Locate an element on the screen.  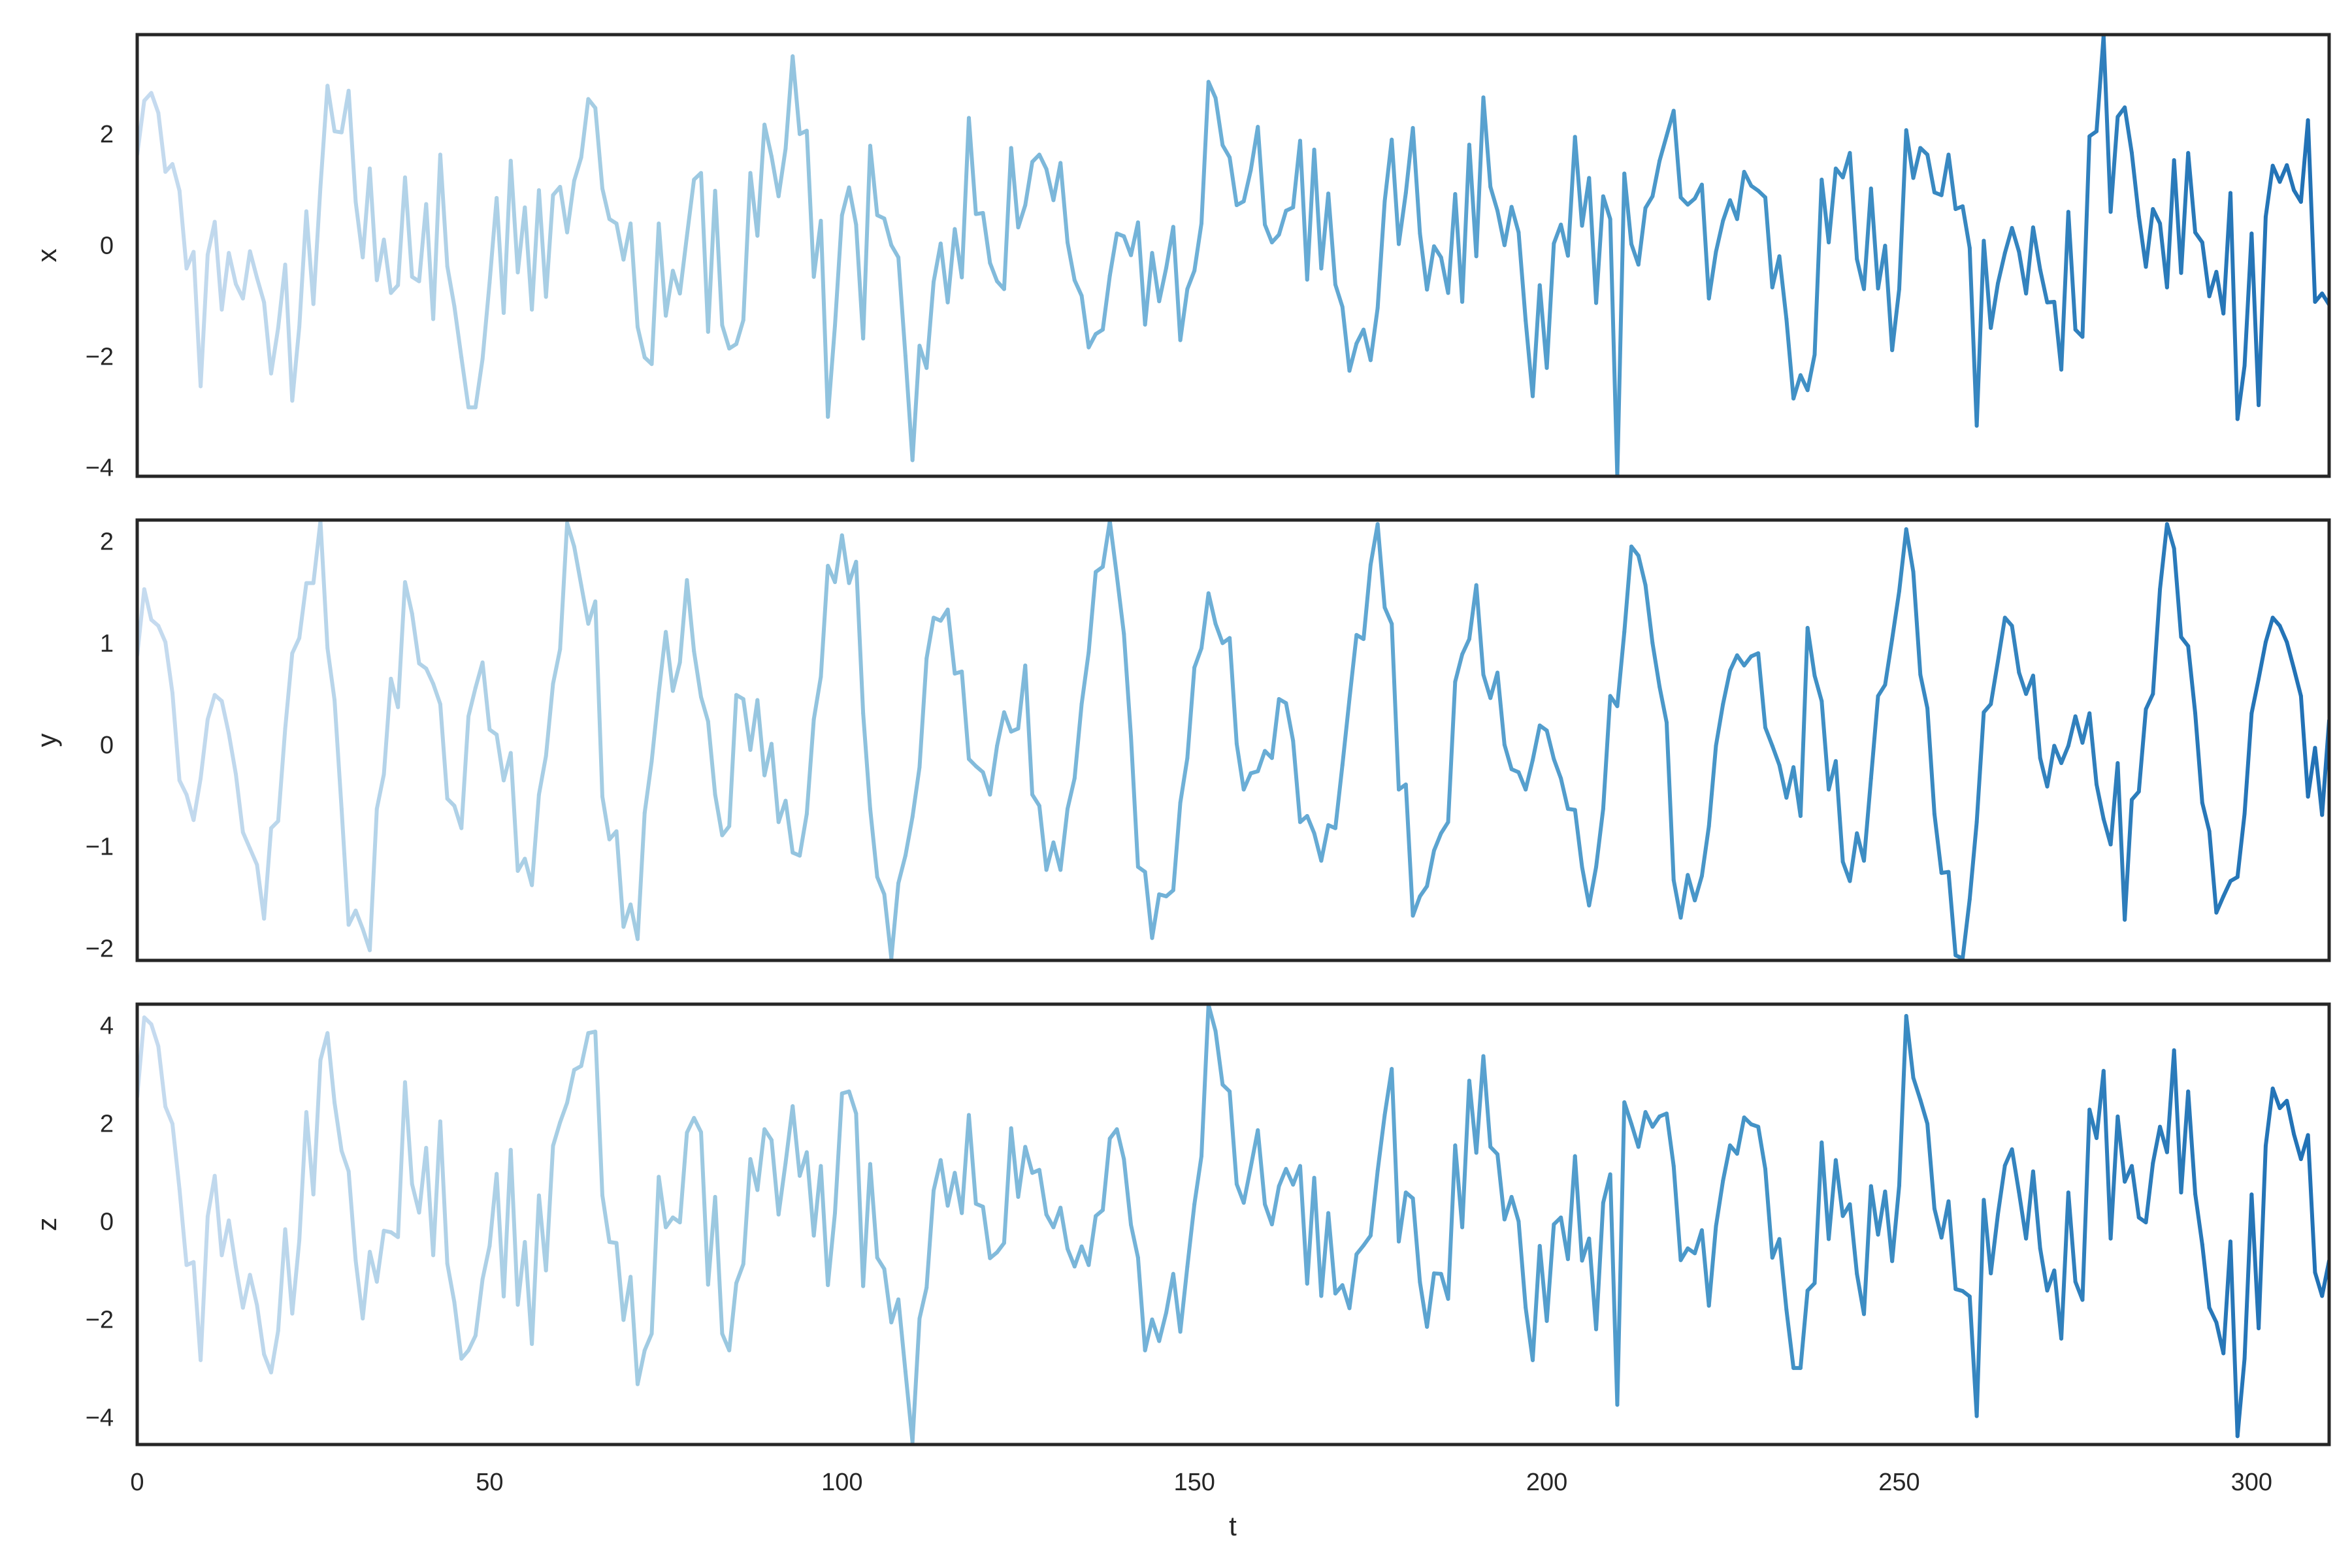
x-tick-label: 100 is located at coordinates (841, 1482).